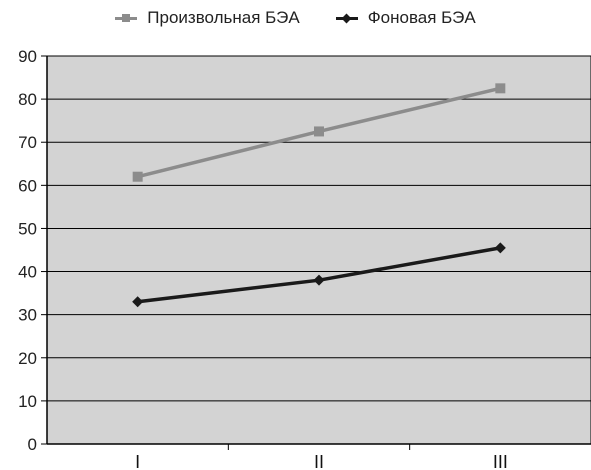 This screenshot has width=591, height=470. I want to click on legend-item-series-2: Фоновая БЭА, so click(405, 18).